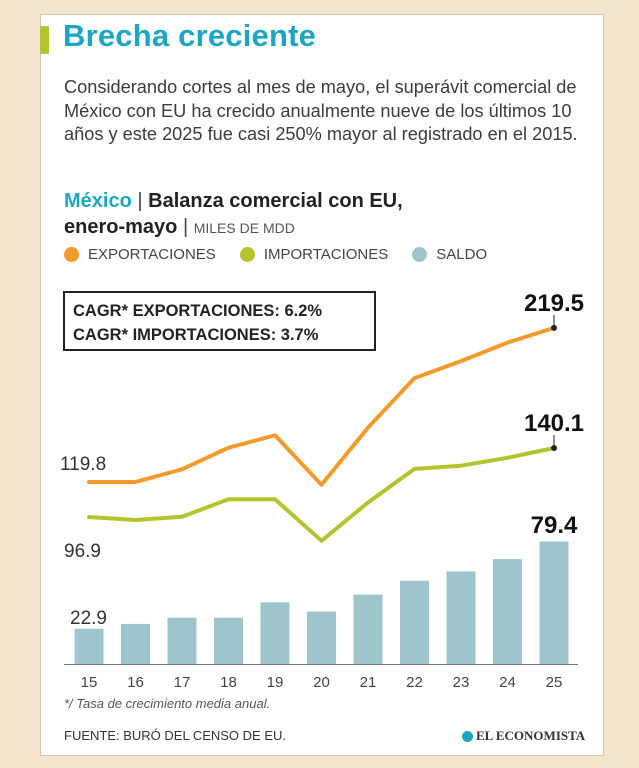  I want to click on x-tick-label: 23, so click(461, 682).